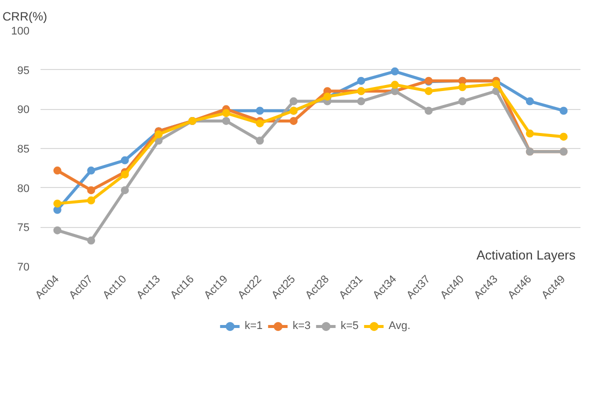 This screenshot has width=600, height=398. I want to click on y-tick-label: 70, so click(23, 268).